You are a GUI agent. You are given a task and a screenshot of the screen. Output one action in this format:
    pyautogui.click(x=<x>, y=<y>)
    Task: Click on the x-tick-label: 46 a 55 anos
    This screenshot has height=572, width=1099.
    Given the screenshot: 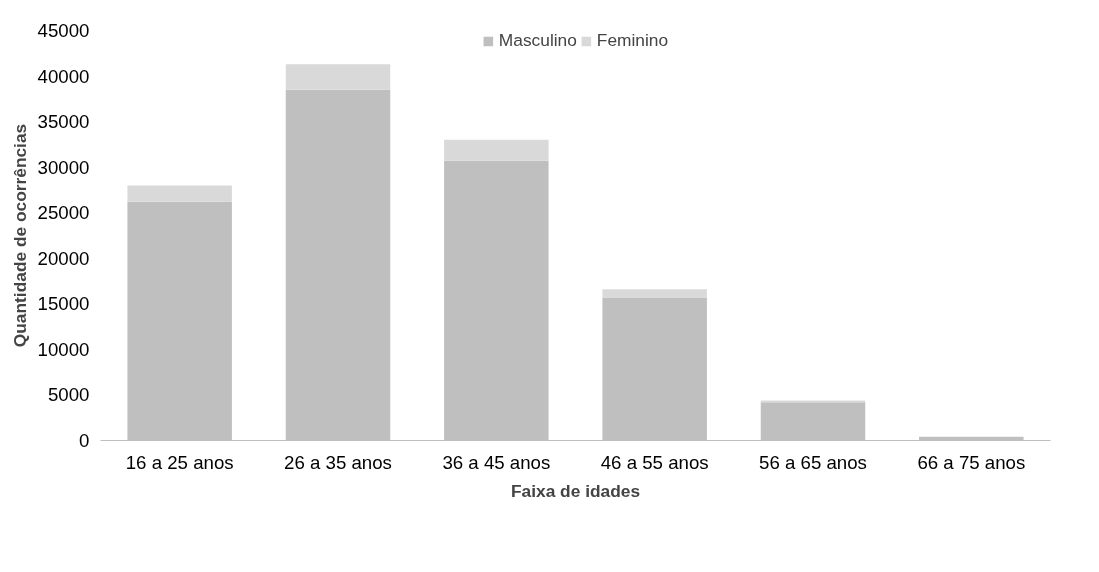 What is the action you would take?
    pyautogui.click(x=654, y=462)
    